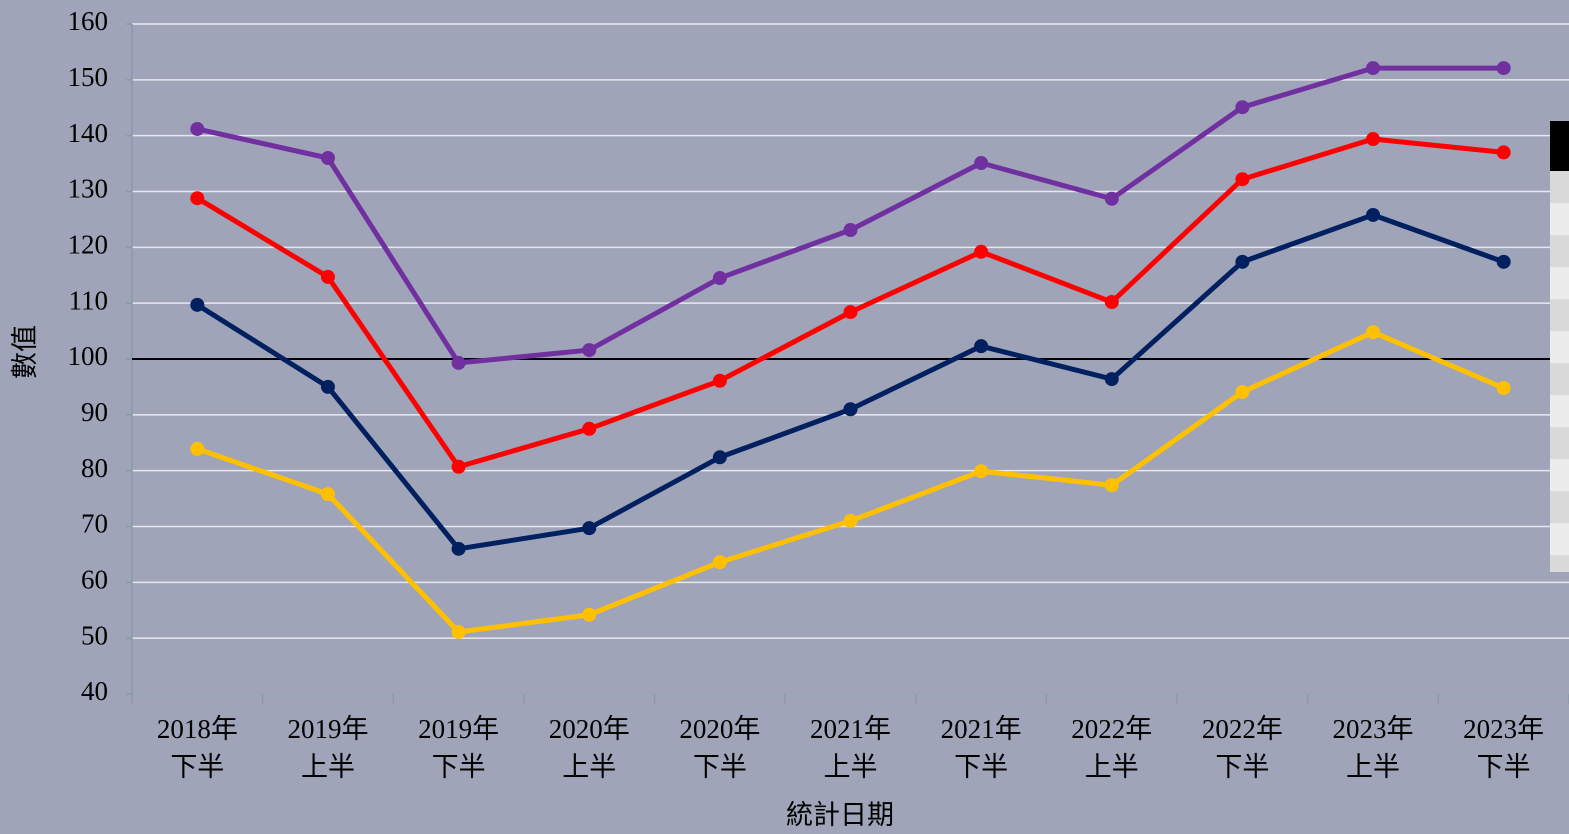 The image size is (1569, 834). What do you see at coordinates (94, 524) in the screenshot?
I see `y-tick-label: 70` at bounding box center [94, 524].